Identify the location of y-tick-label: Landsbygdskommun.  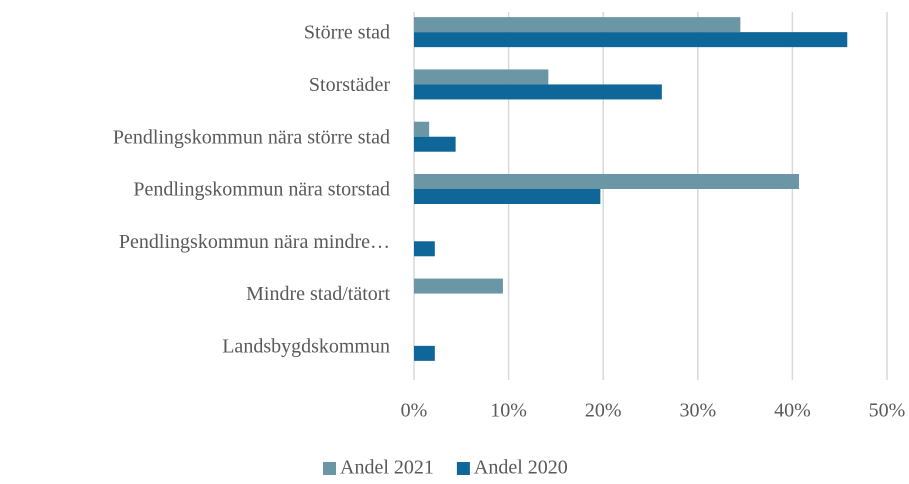
(306, 346).